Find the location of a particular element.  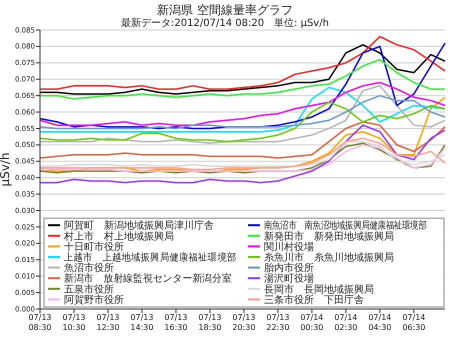

x-tick-label: 07/14 00:30 is located at coordinates (312, 322).